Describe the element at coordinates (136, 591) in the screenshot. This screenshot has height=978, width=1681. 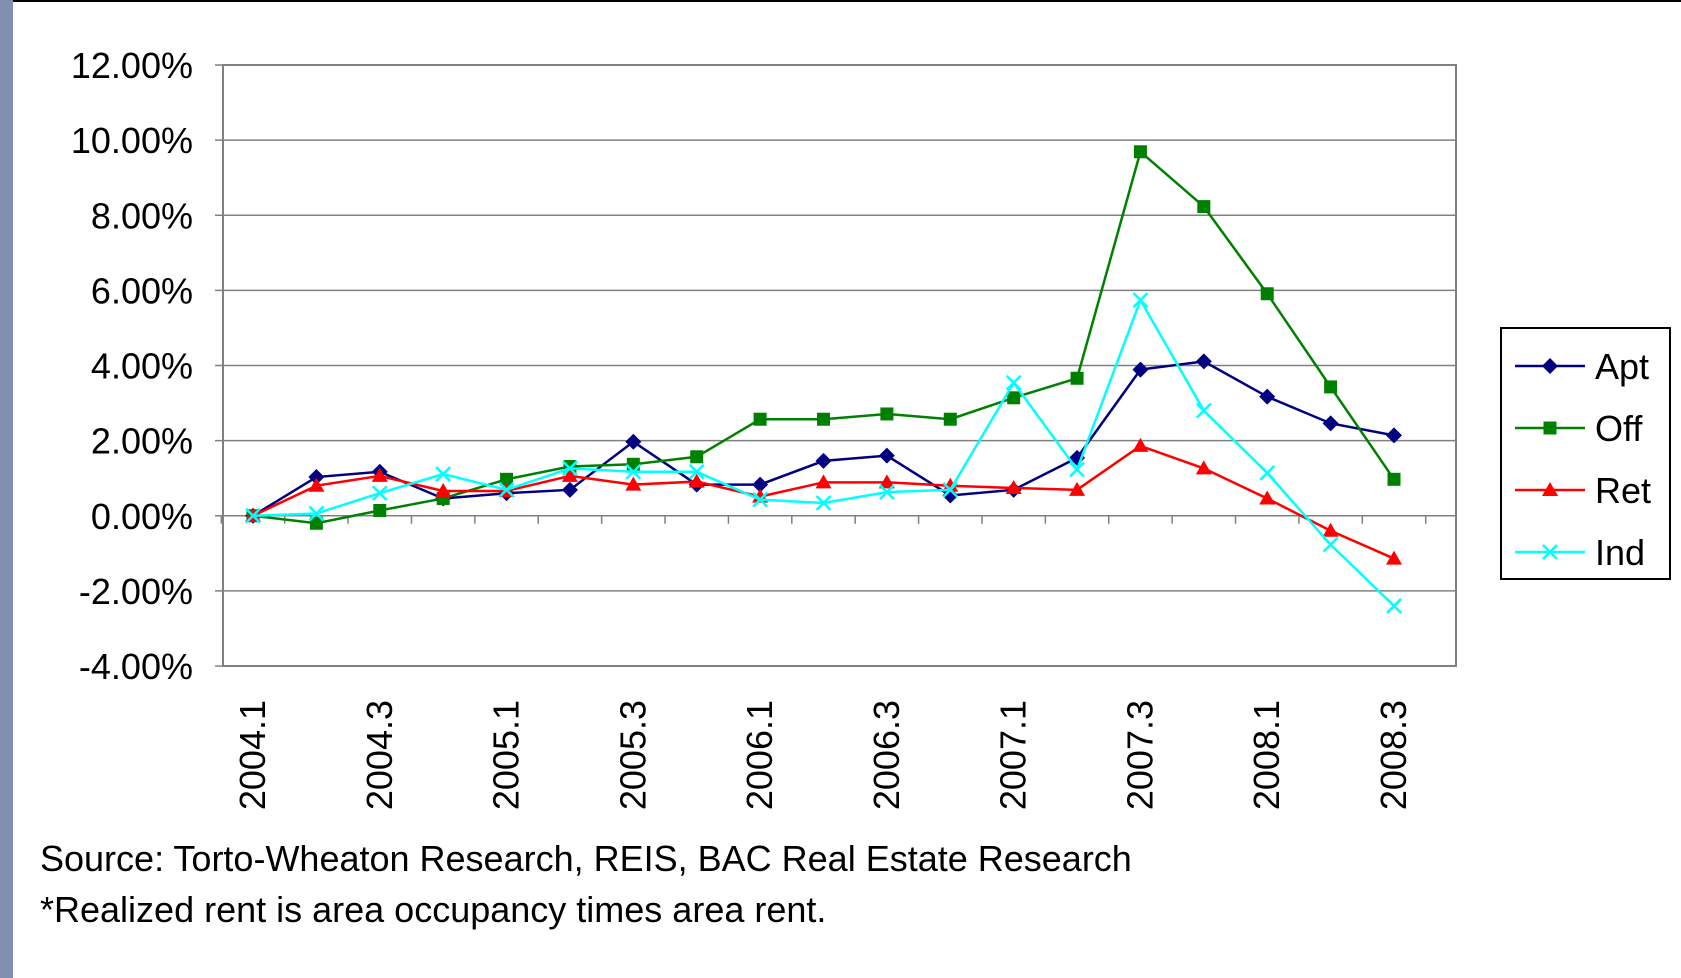
I see `y-tick-label: -2.00%` at that location.